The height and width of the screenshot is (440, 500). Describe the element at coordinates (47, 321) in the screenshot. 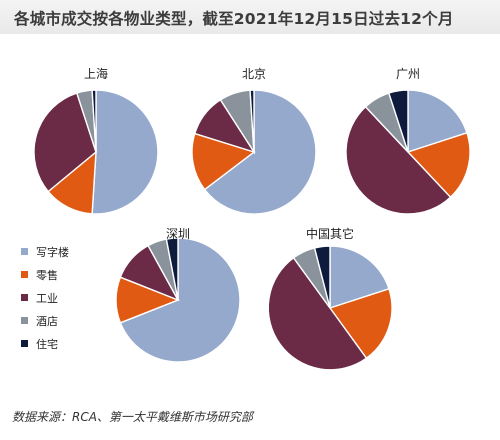

I see `legend-label: 酒店` at that location.